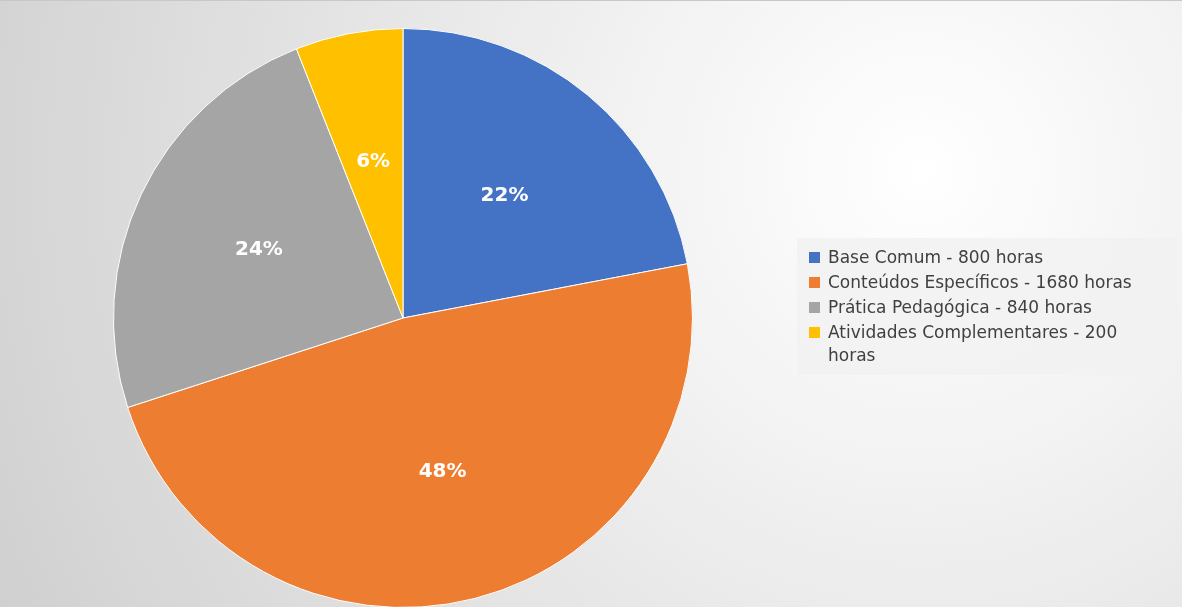 The width and height of the screenshot is (1182, 607). What do you see at coordinates (936, 257) in the screenshot?
I see `legend-label: Base Comum - 800 horas` at bounding box center [936, 257].